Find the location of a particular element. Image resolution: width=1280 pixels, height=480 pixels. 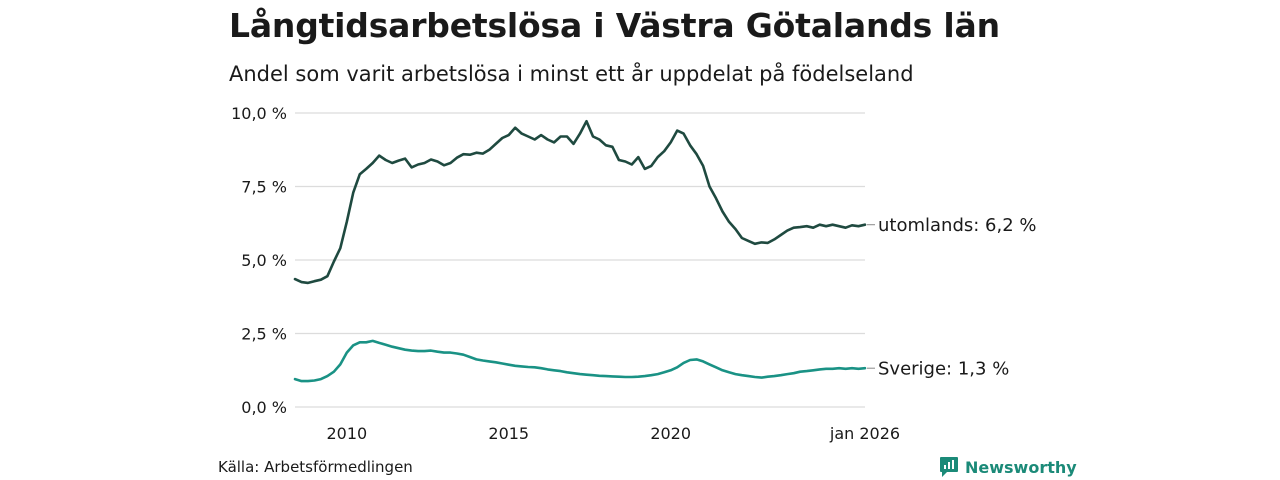

y-tick-label: 2,5 % is located at coordinates (264, 334).